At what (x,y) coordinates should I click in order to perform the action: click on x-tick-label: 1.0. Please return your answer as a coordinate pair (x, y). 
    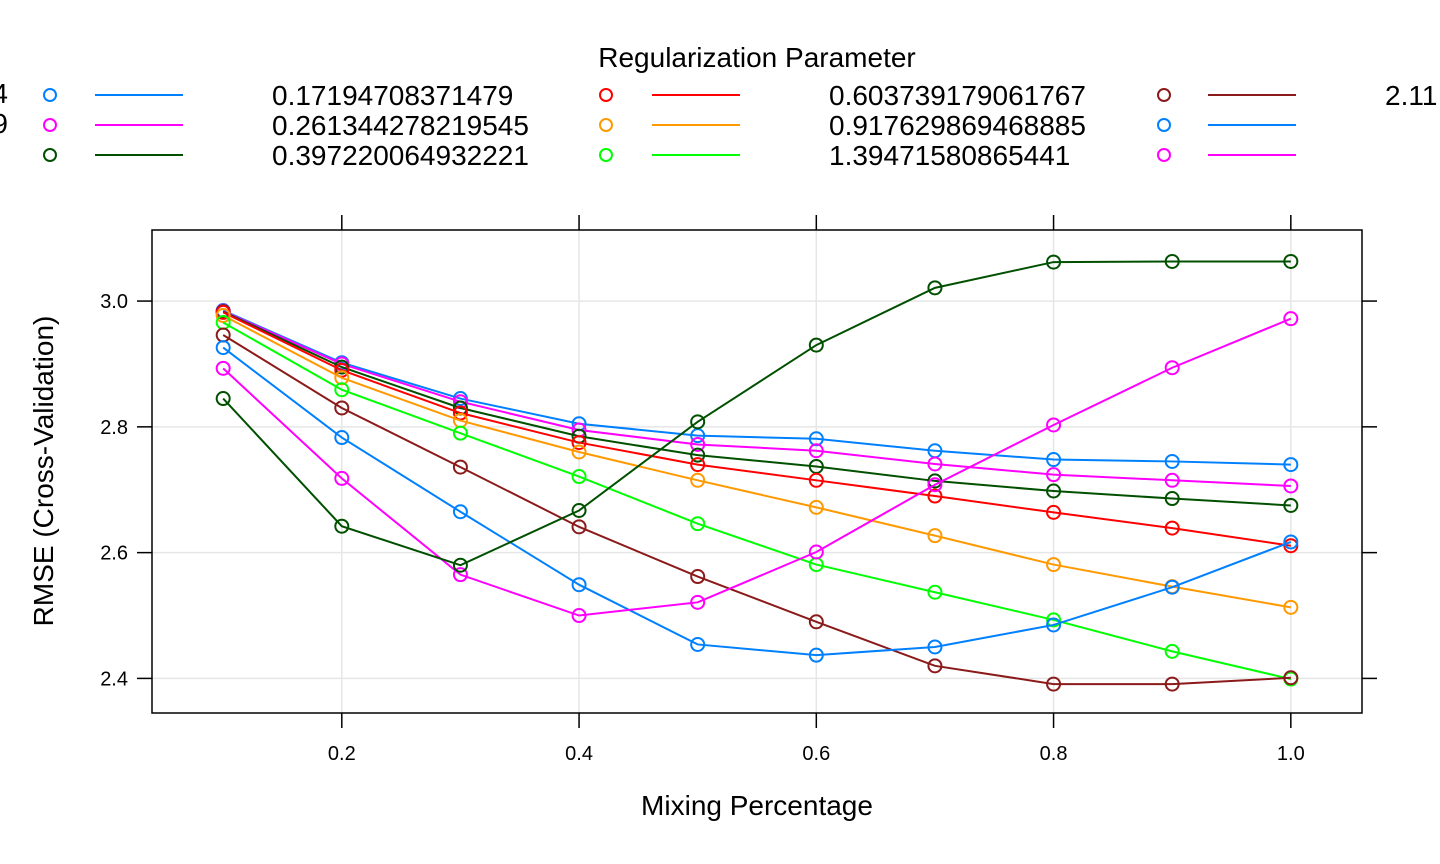
    Looking at the image, I should click on (1291, 754).